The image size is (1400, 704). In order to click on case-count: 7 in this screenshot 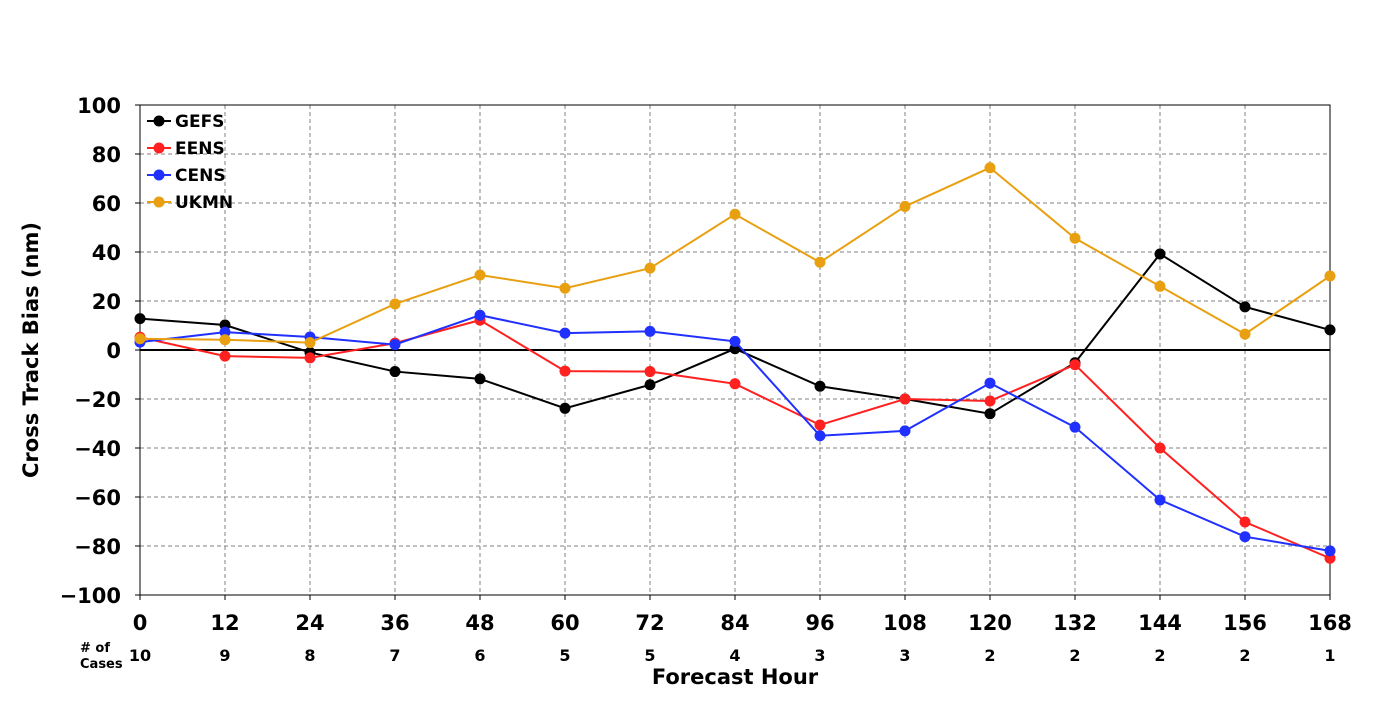, I will do `click(394, 655)`.